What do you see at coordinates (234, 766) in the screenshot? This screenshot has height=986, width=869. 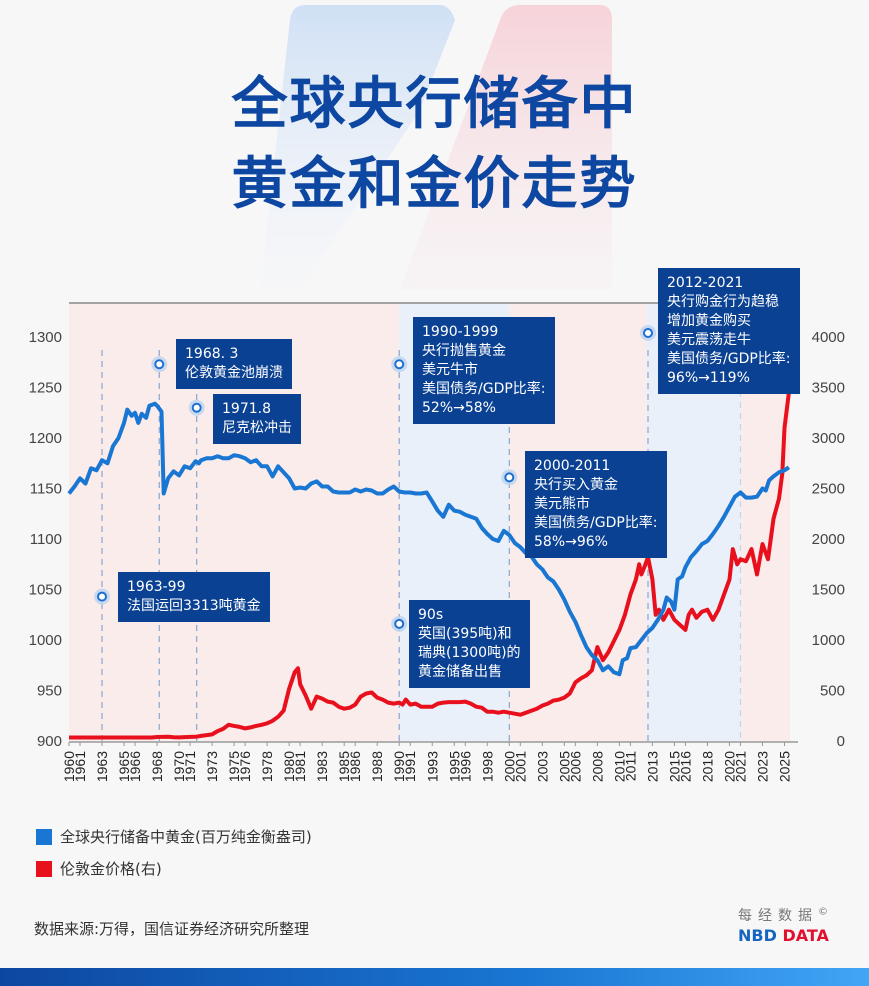 I see `x-tick-label: 1975` at bounding box center [234, 766].